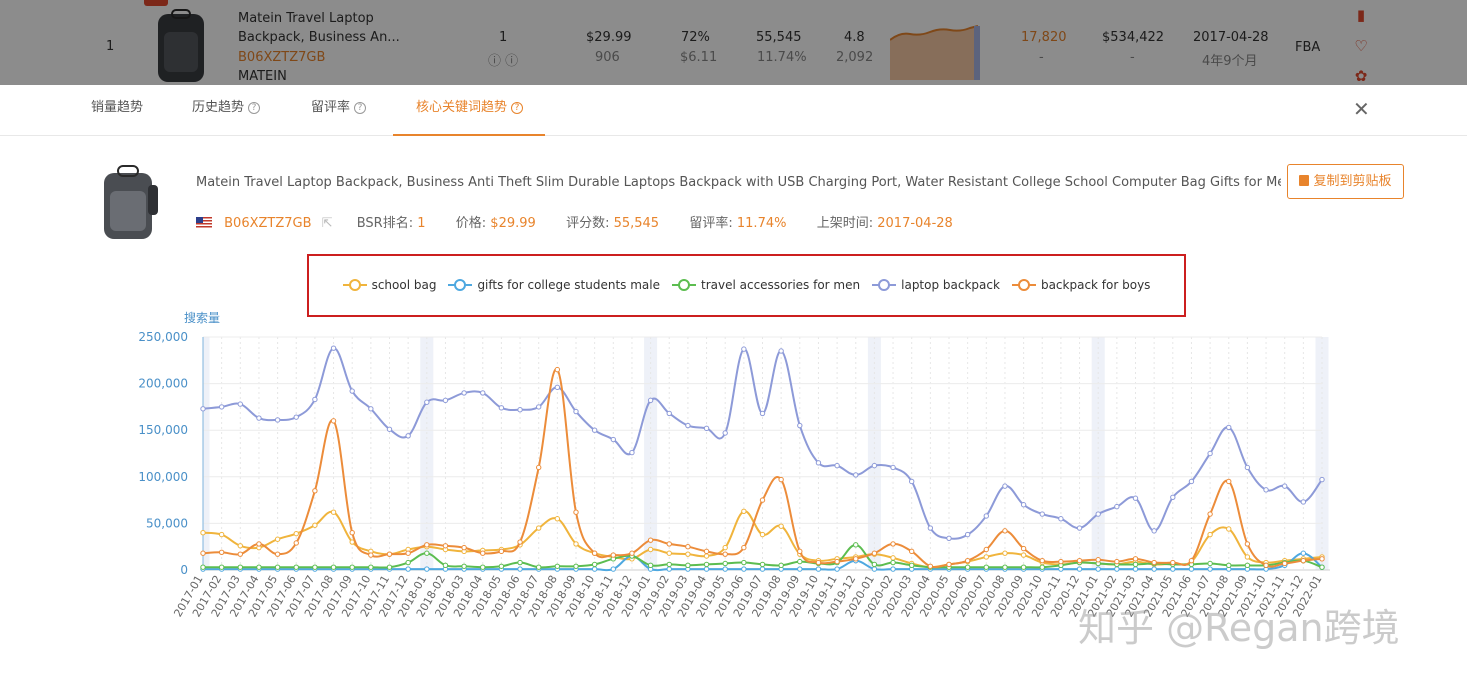 Image resolution: width=1467 pixels, height=688 pixels. What do you see at coordinates (226, 110) in the screenshot?
I see `tab-history-trend: 历史趋势?` at bounding box center [226, 110].